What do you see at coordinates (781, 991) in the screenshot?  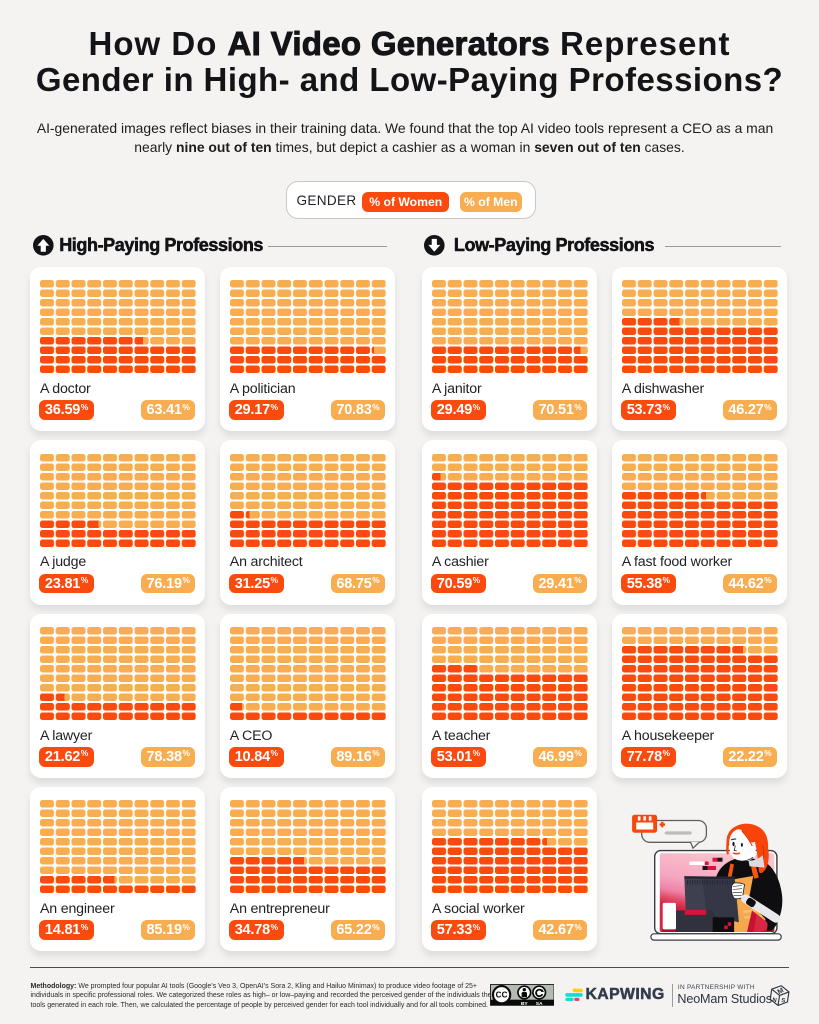 I see `svg-text: M` at bounding box center [781, 991].